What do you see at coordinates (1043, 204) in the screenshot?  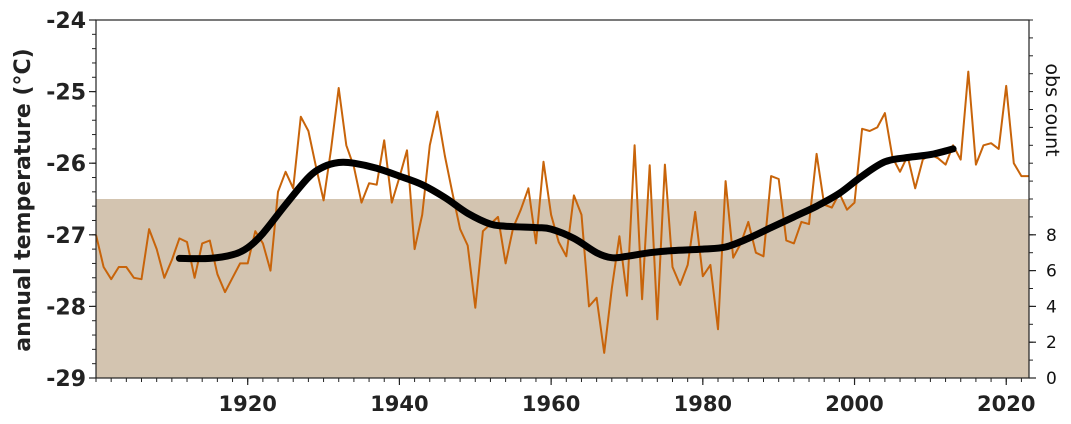 I see `right-axis-ticks: 0 2 4 6 8` at bounding box center [1043, 204].